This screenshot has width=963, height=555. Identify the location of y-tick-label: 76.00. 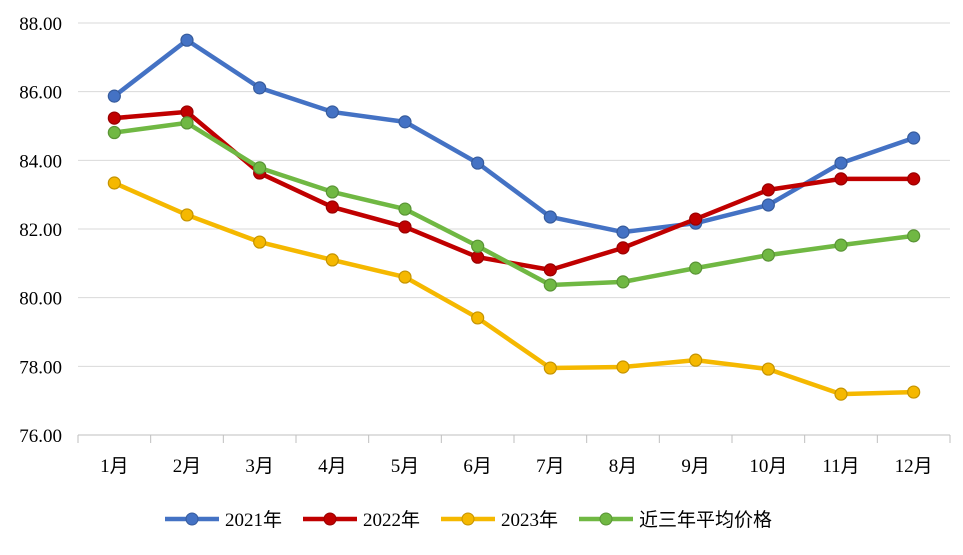
(40, 436).